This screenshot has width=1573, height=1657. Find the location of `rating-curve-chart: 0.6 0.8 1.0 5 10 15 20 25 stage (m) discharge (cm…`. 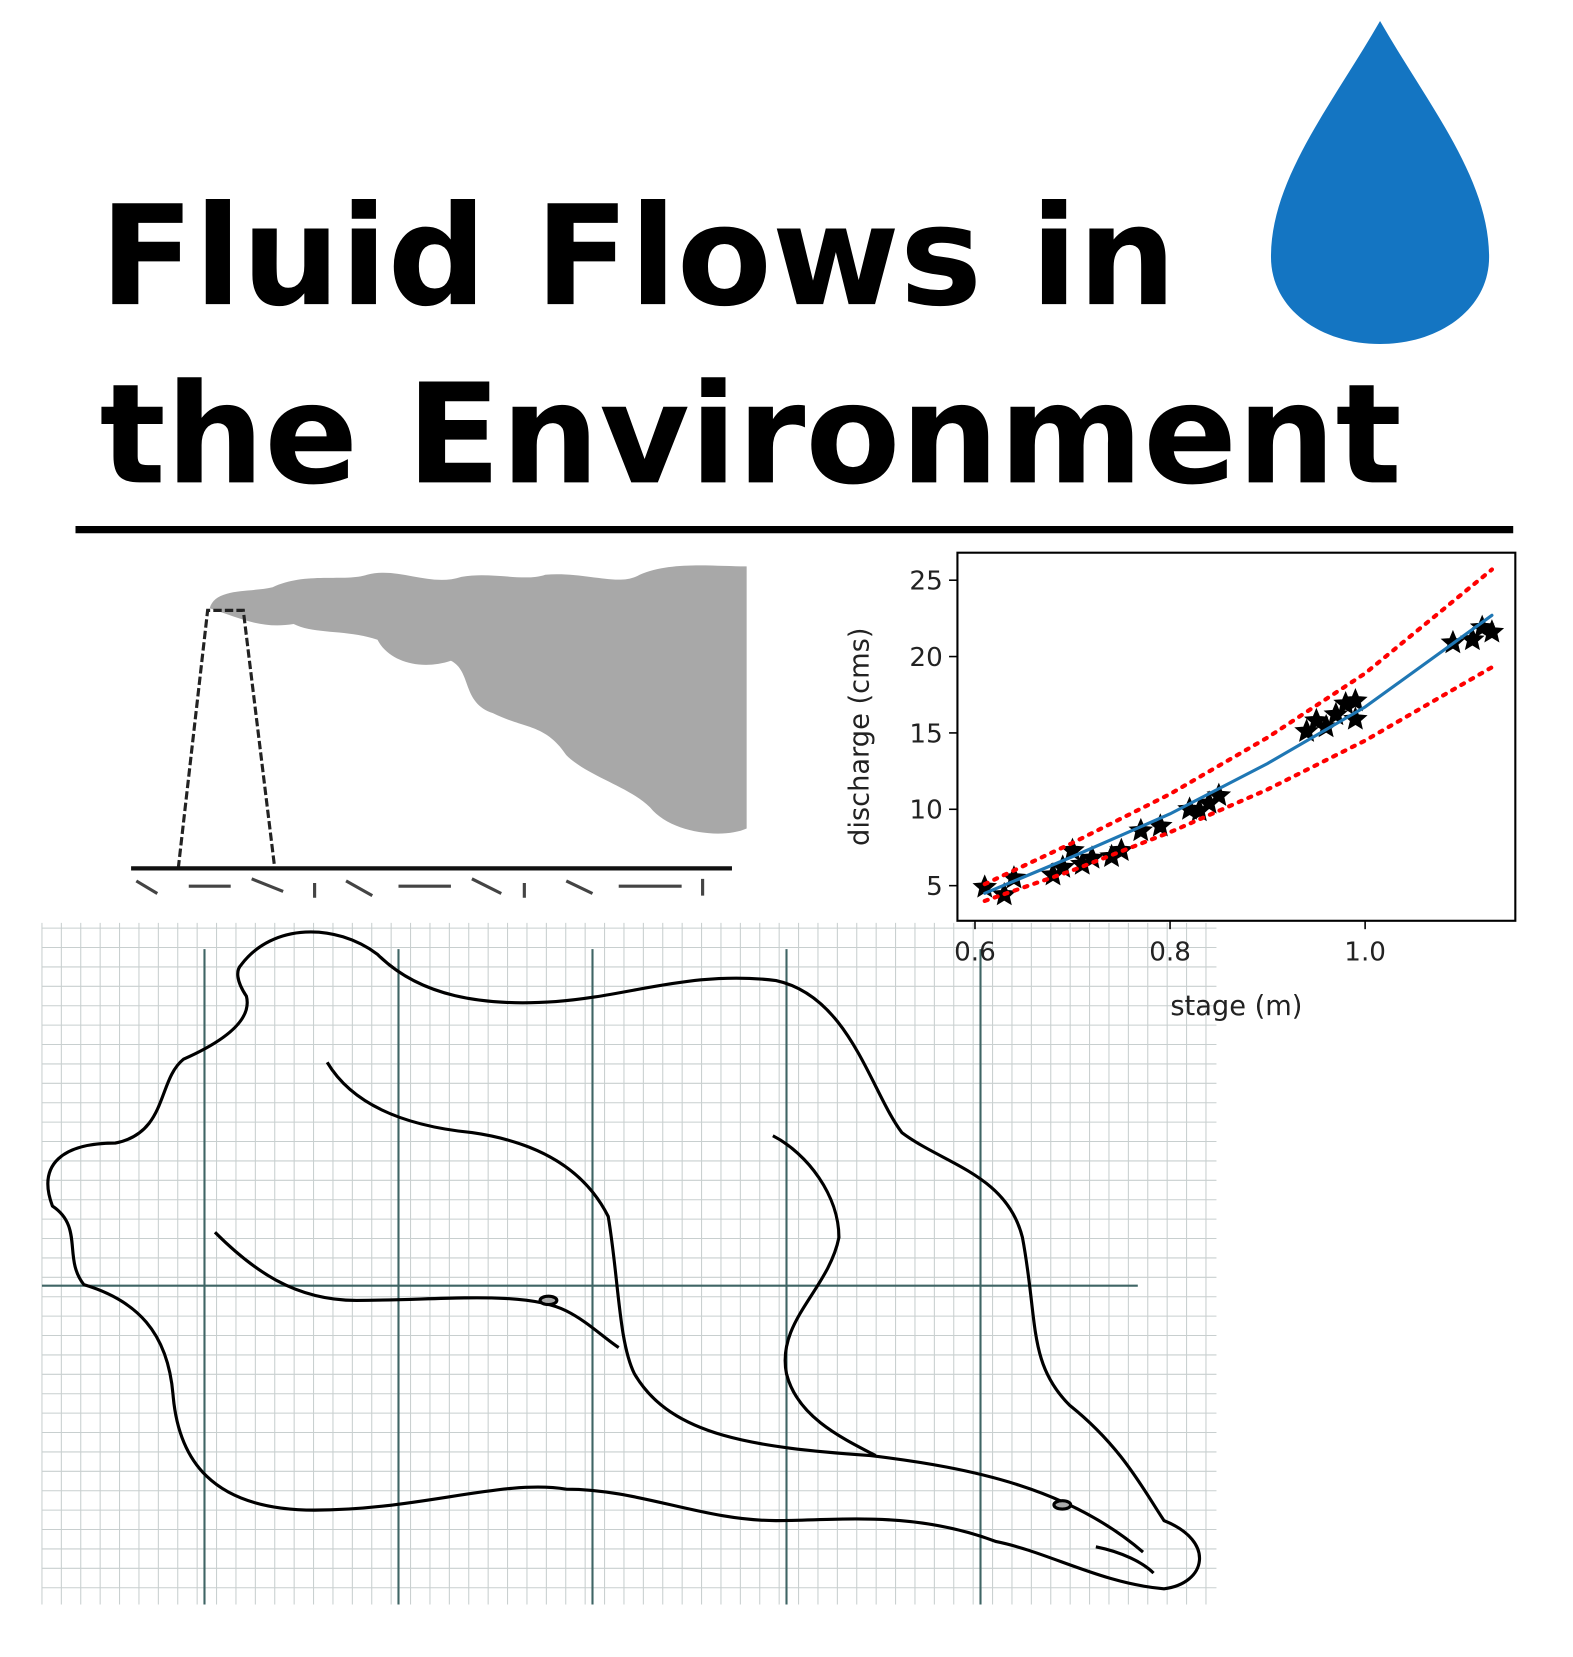

rating-curve-chart: 0.6 0.8 1.0 5 10 15 20 25 stage (m) discharge (cm… is located at coordinates (1180, 786).